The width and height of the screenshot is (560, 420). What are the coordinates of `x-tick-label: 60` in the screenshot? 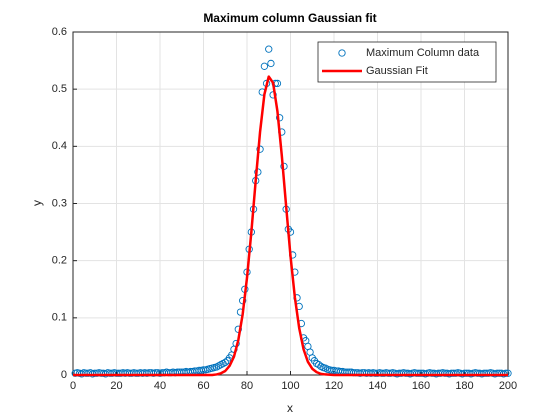 It's located at (203, 386).